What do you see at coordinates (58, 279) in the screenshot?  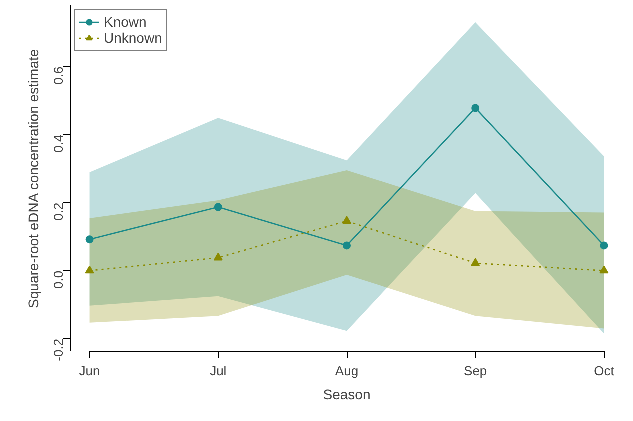 I see `y-tick-label: 0.0` at bounding box center [58, 279].